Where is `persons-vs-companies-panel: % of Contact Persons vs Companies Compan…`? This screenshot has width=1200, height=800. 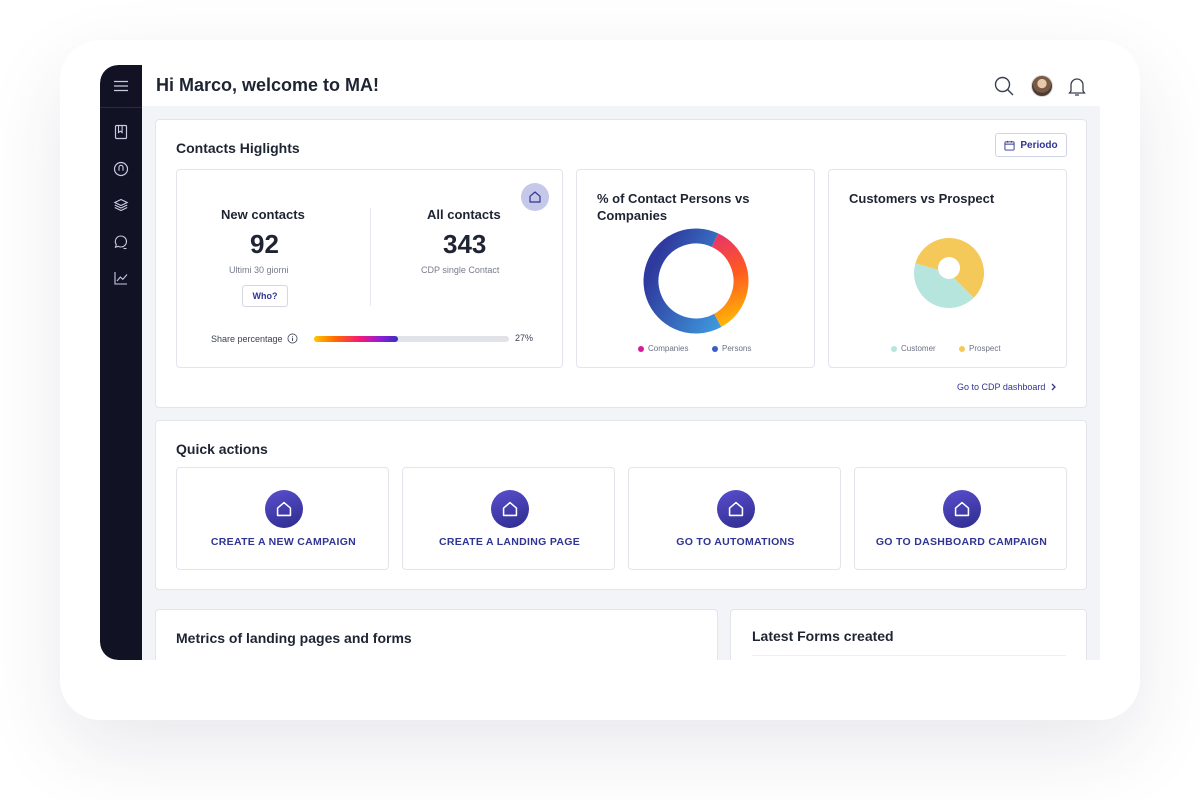
persons-vs-companies-panel: % of Contact Persons vs Companies Compan… is located at coordinates (695, 268).